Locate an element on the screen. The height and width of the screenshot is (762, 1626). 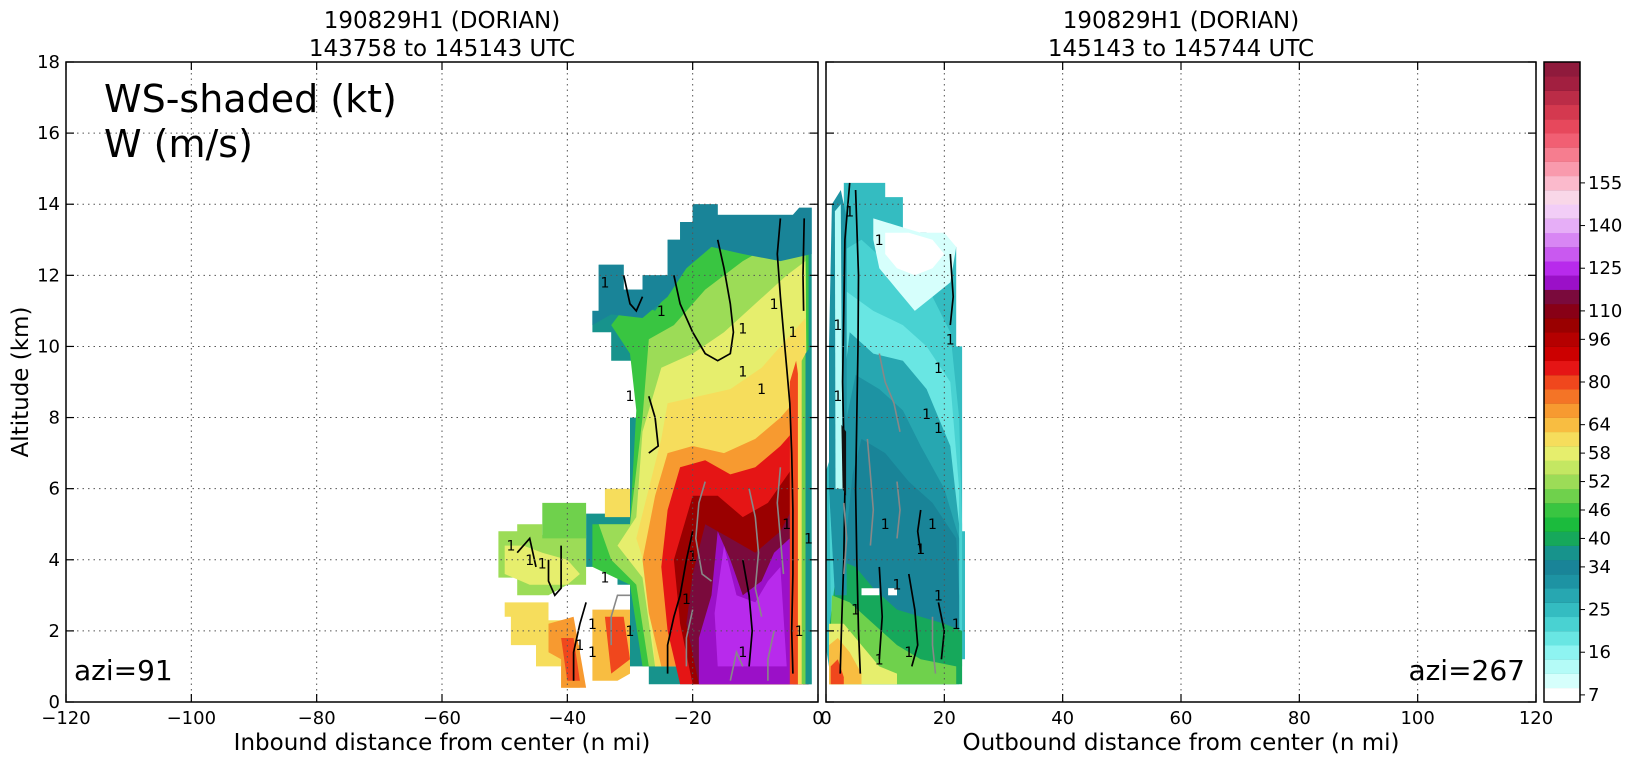
y-tick-label: 2 is located at coordinates (54, 631).